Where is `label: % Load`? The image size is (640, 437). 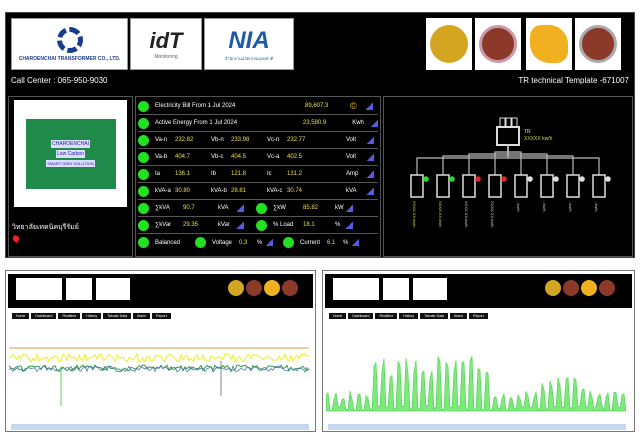 label: % Load is located at coordinates (283, 225).